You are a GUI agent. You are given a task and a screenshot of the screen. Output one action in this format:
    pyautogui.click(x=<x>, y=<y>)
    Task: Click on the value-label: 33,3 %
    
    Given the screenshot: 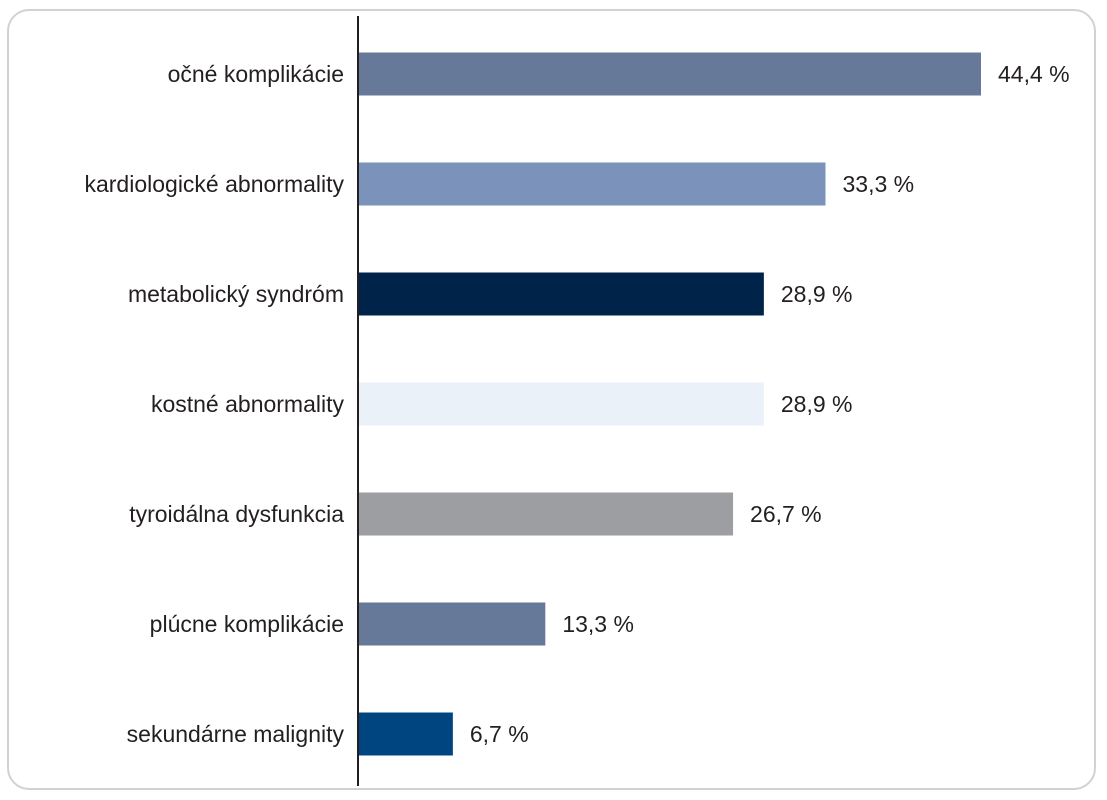 What is the action you would take?
    pyautogui.click(x=879, y=184)
    